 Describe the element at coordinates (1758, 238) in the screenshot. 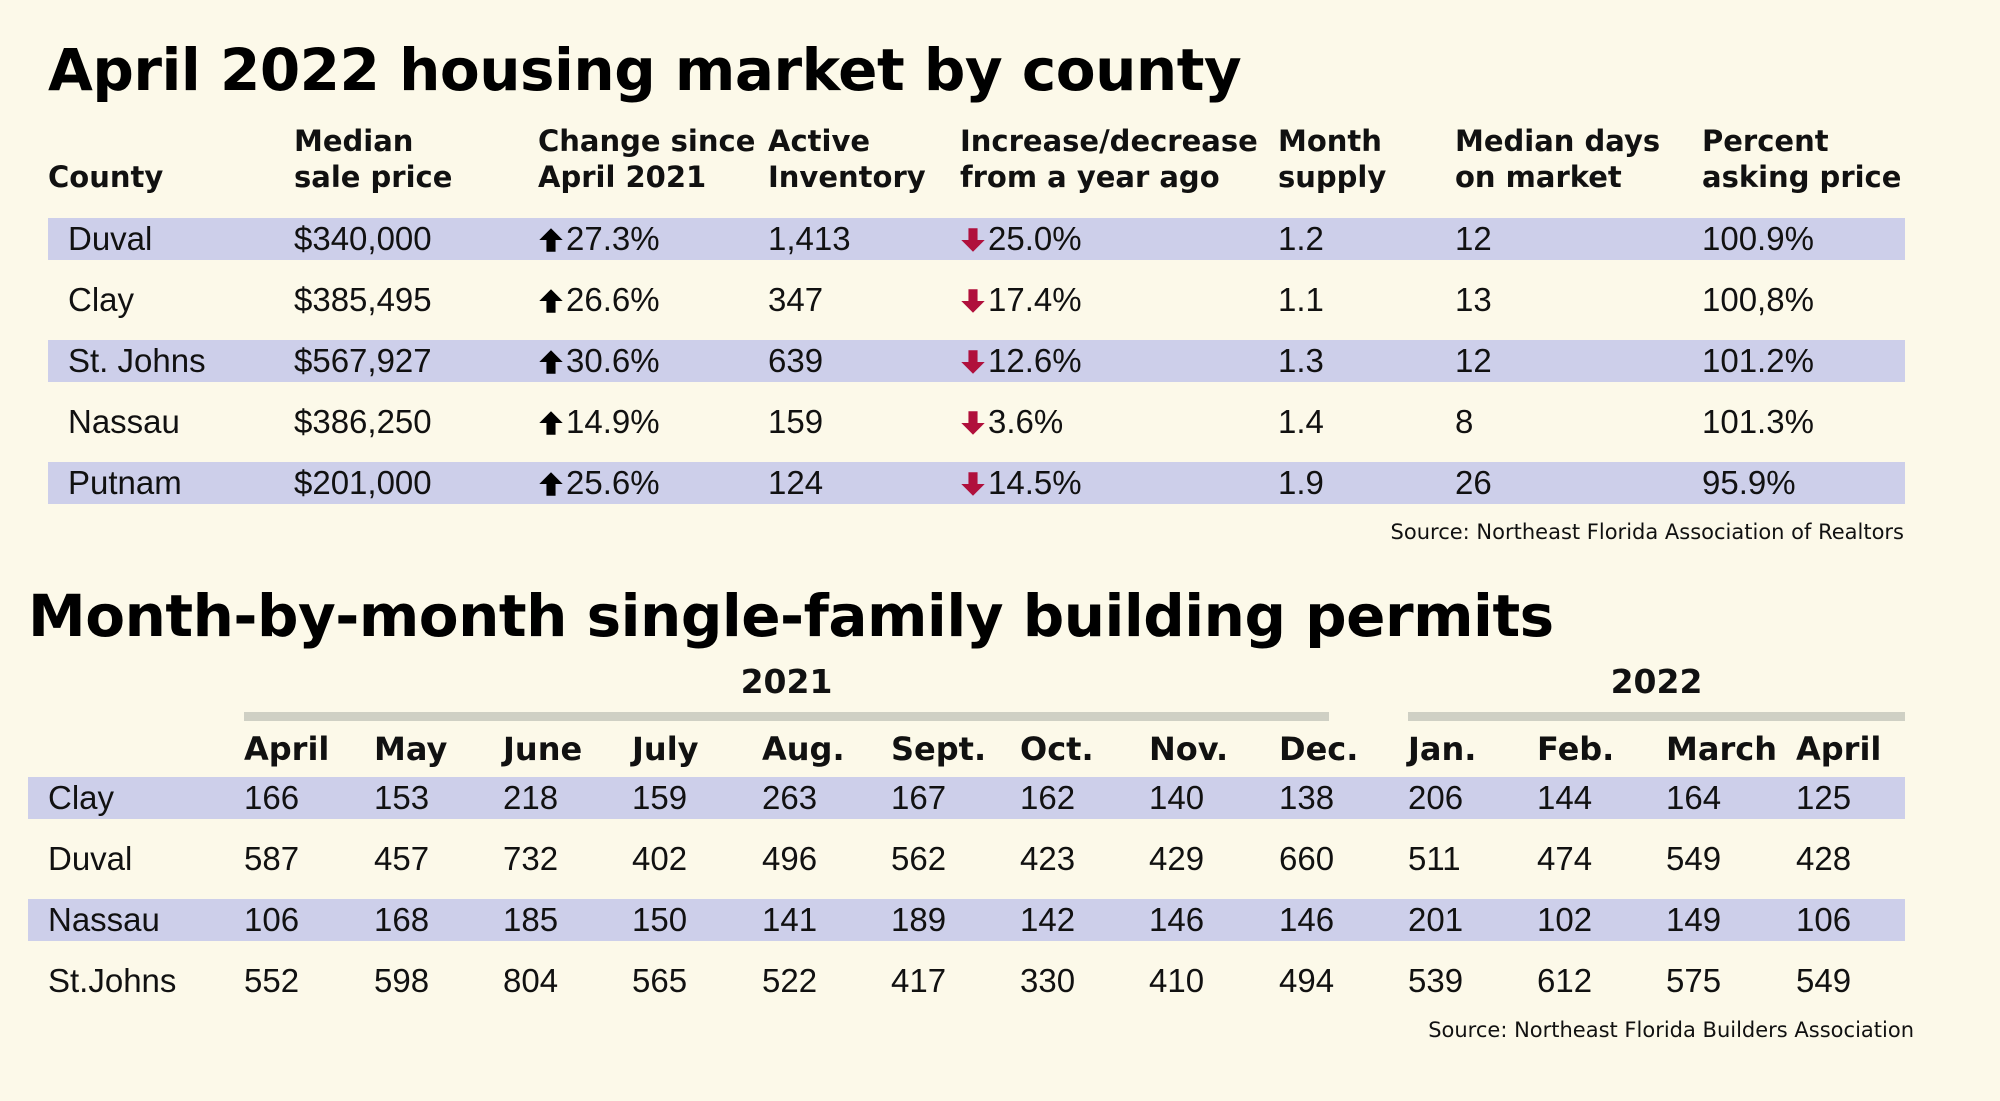

I see `table-cell: 100.9%` at that location.